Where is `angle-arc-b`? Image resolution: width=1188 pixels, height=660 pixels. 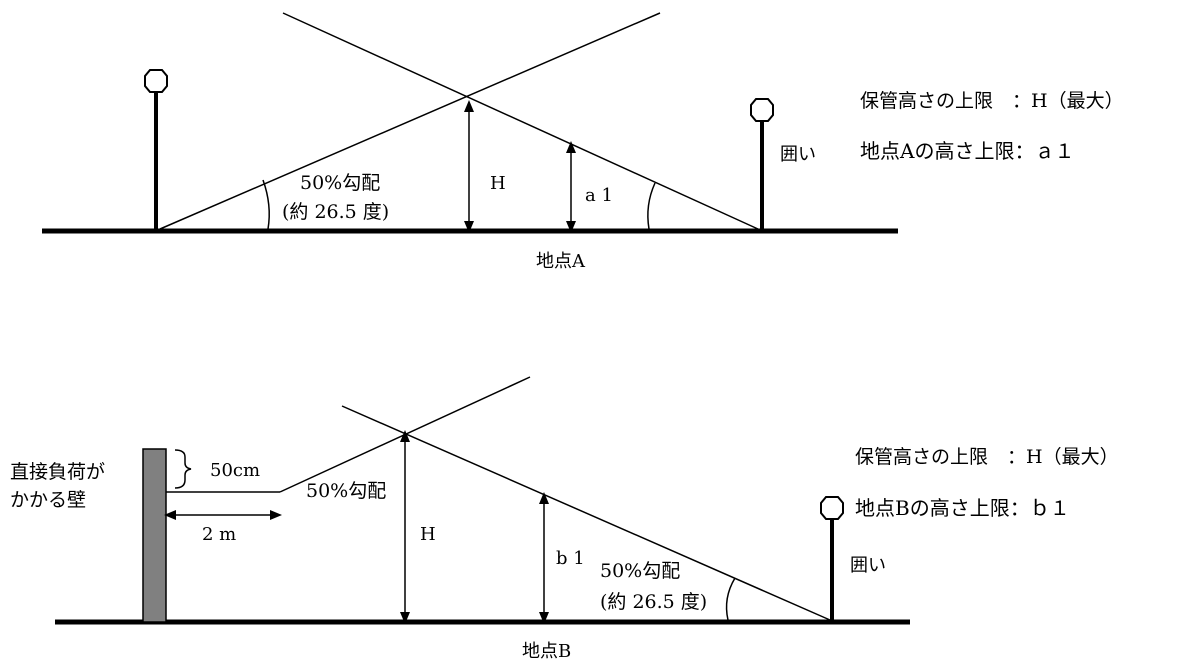 angle-arc-b is located at coordinates (730, 599).